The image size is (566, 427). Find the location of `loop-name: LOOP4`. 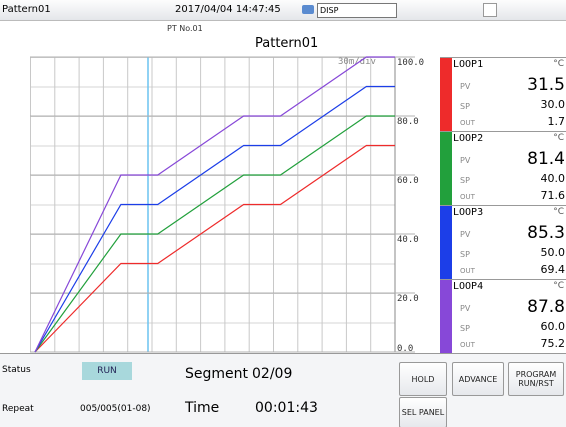

loop-name: LOOP4 is located at coordinates (468, 286).